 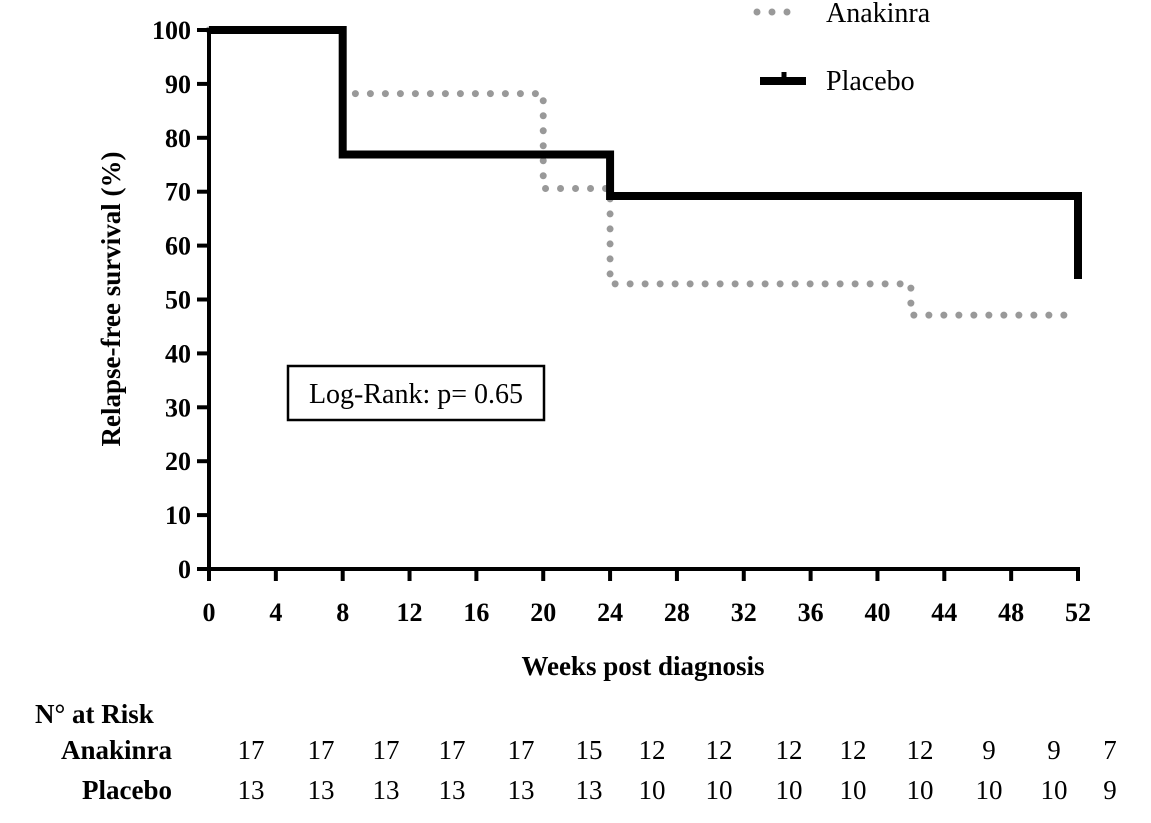 I want to click on y-tick-label: 90, so click(x=178, y=84).